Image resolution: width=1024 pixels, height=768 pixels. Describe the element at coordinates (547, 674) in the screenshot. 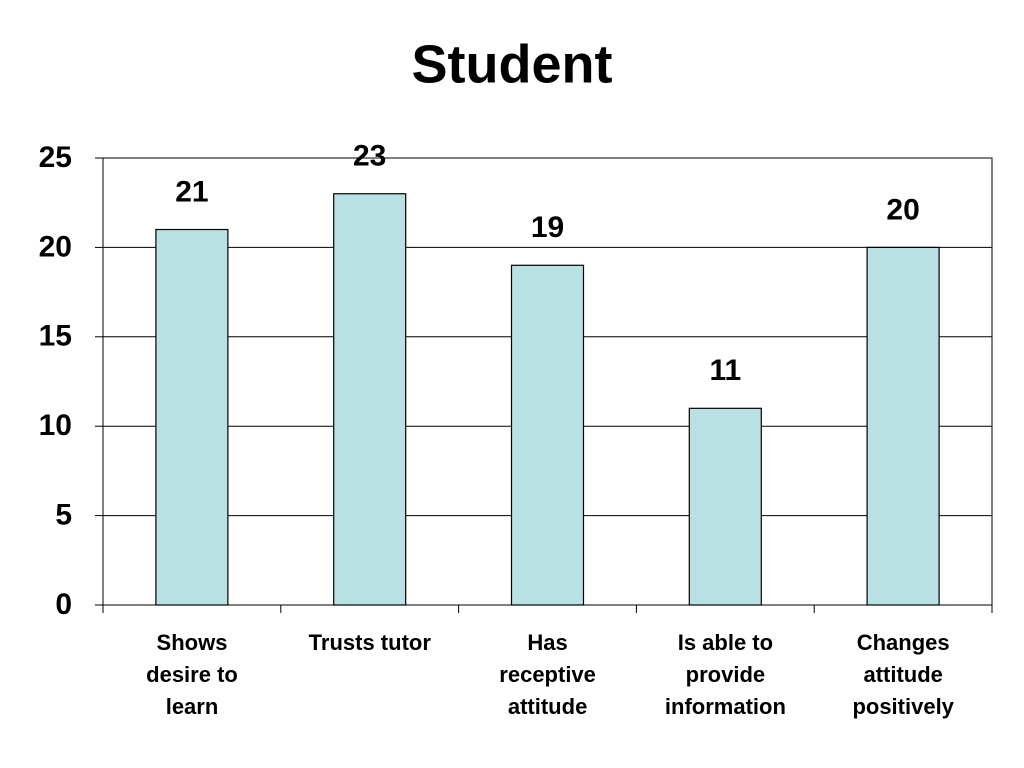

I see `x-tick-label: Has receptive attitude` at that location.